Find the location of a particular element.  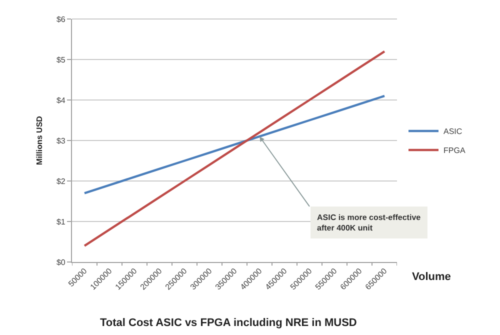

y-tick-label: $2 is located at coordinates (61, 181).